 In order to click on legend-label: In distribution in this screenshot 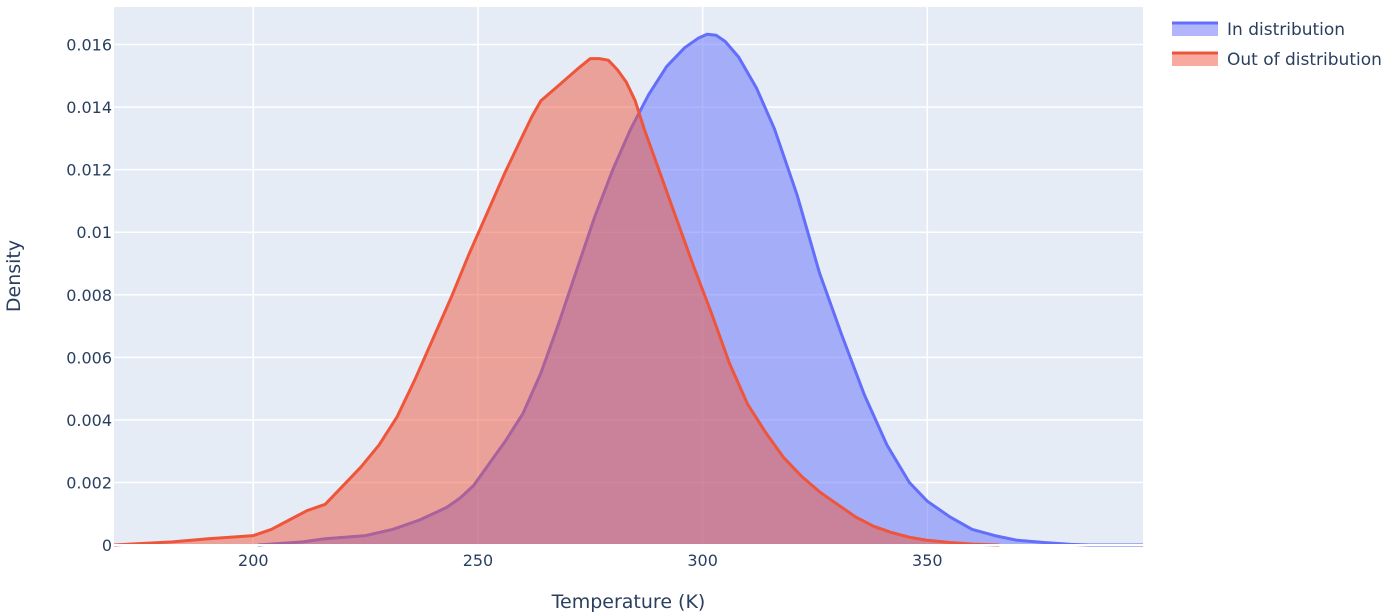, I will do `click(1286, 30)`.